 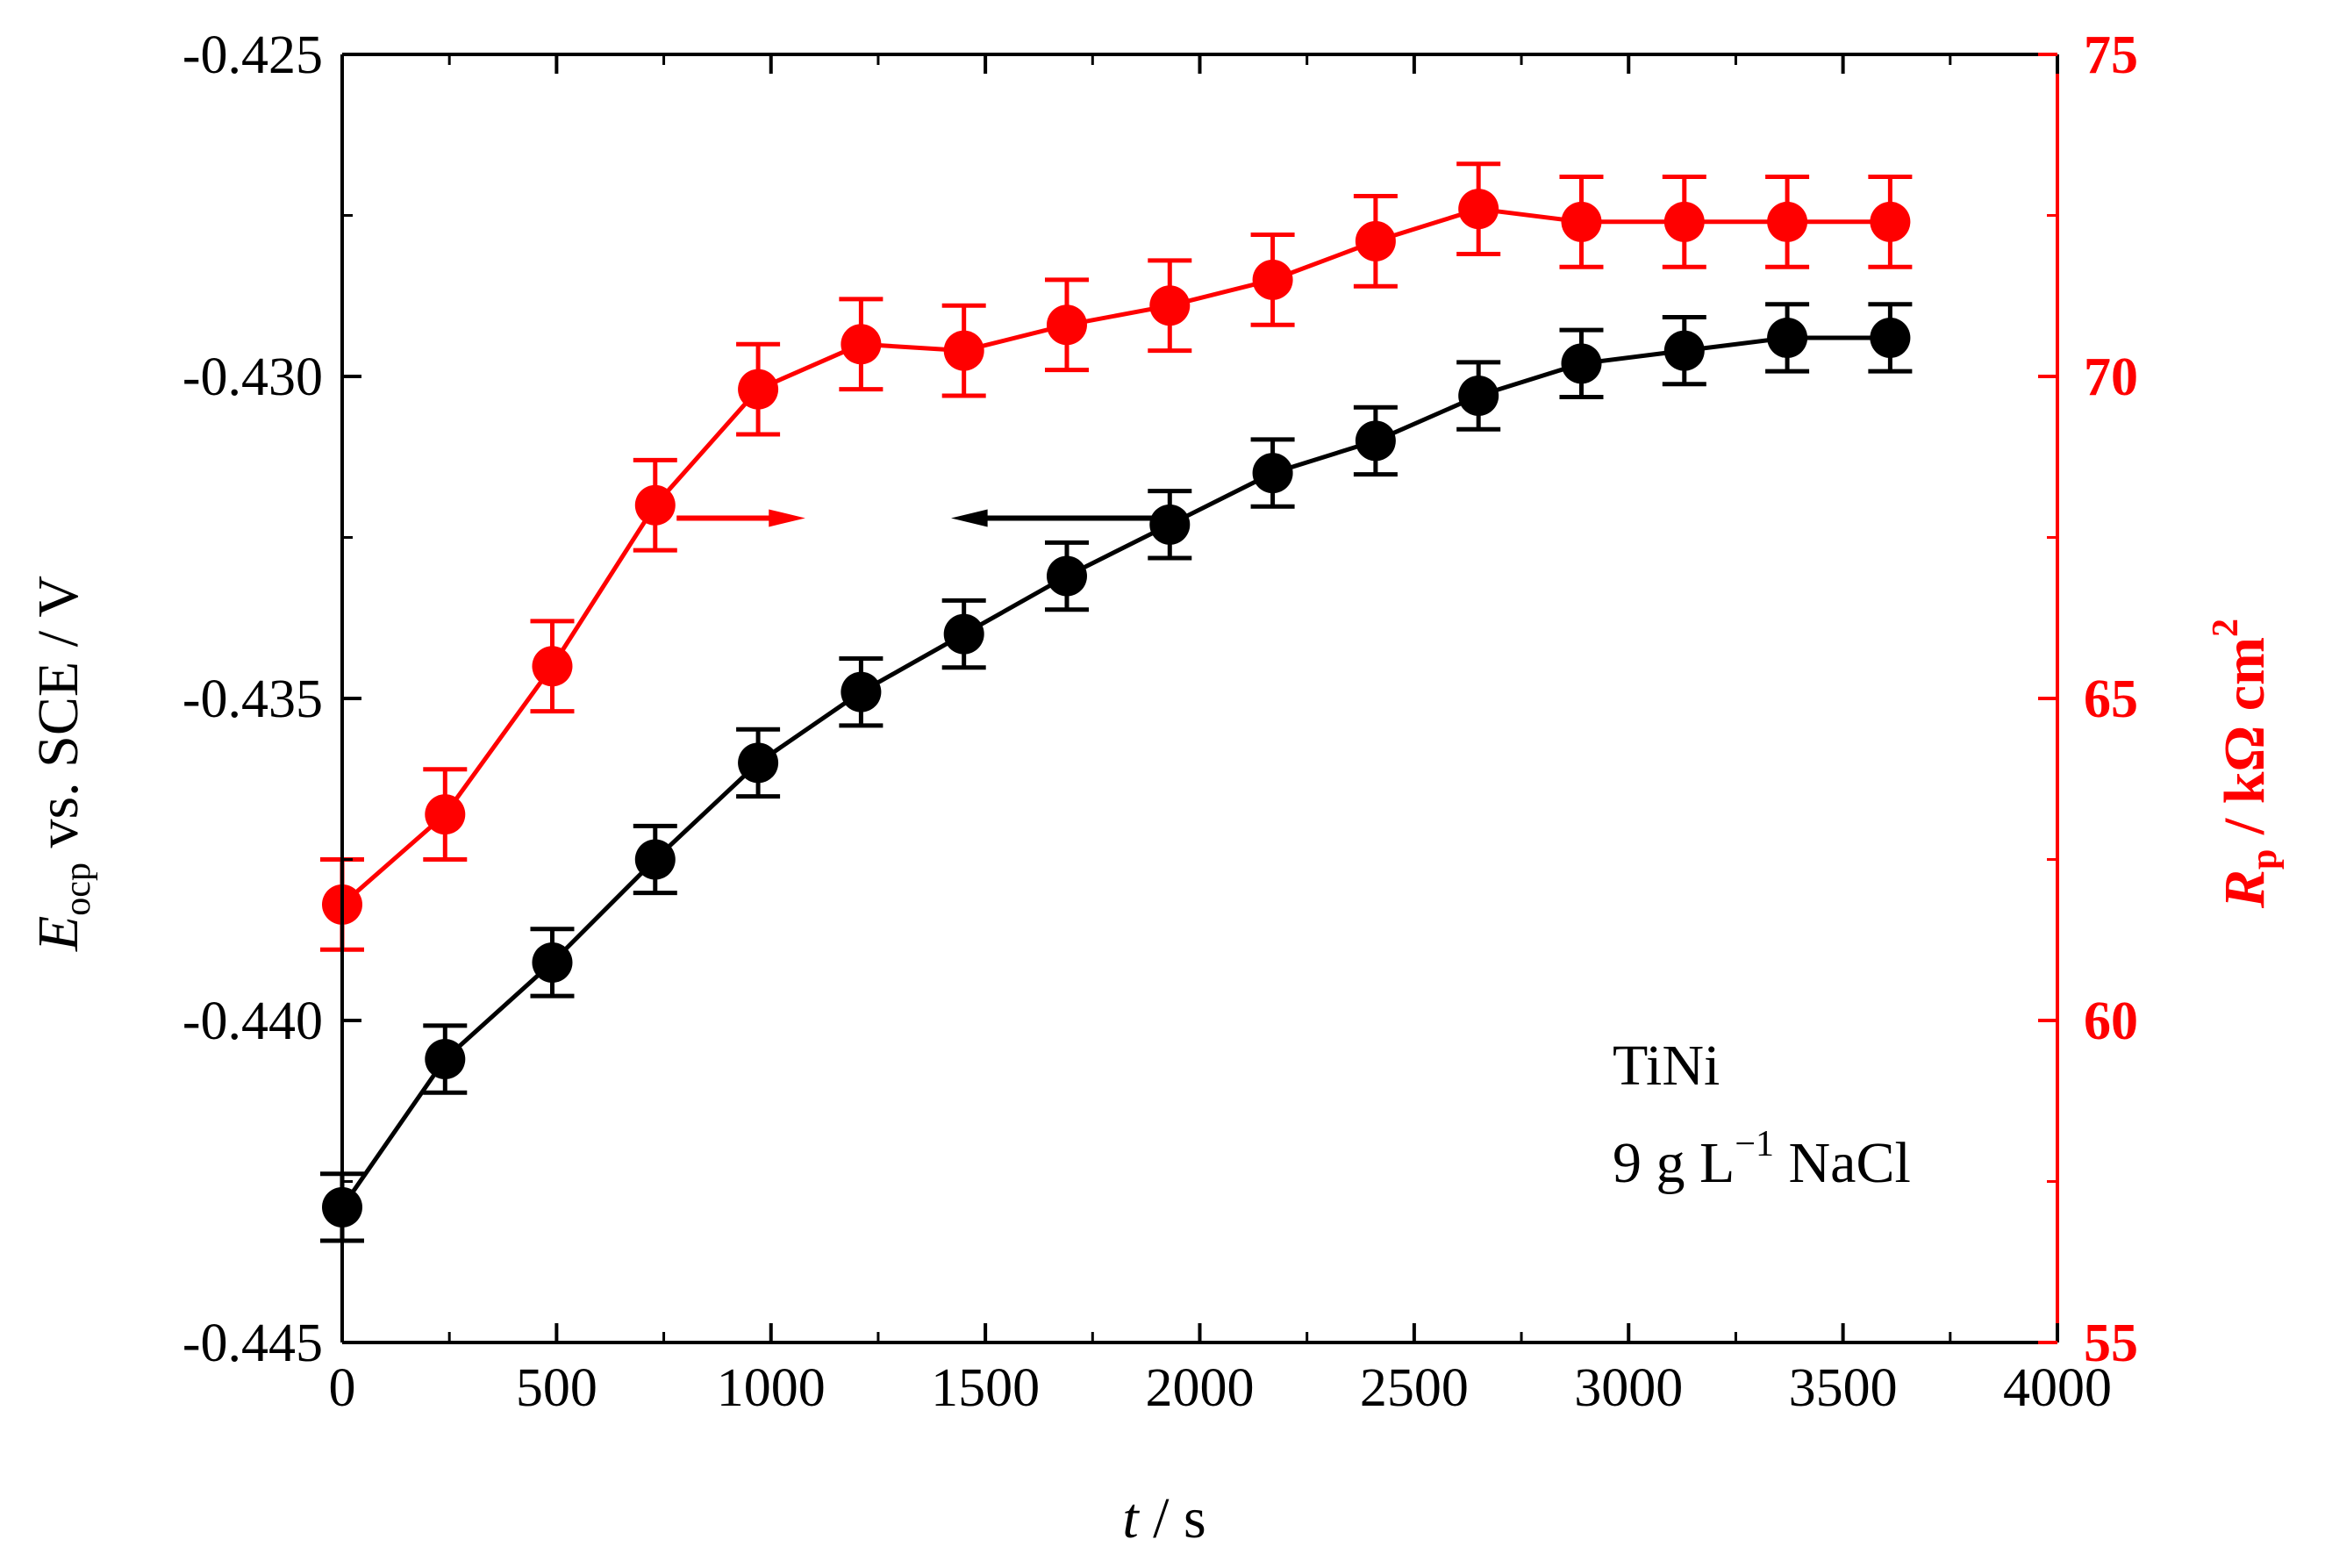 I want to click on x-tick-label: 3500, so click(x=1844, y=1388).